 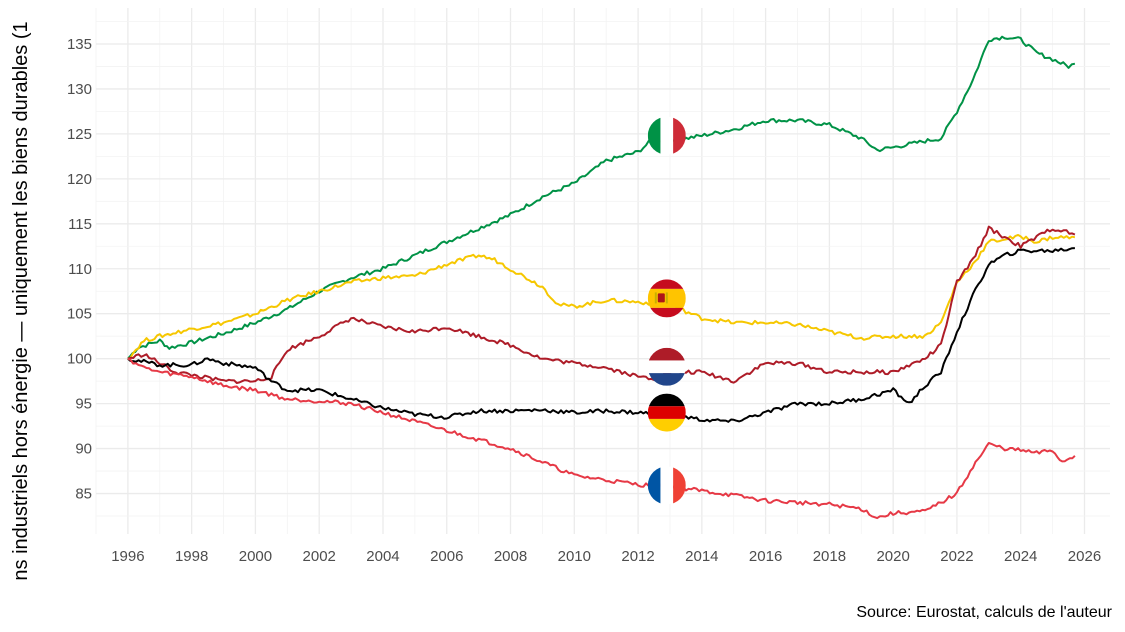 I want to click on france-flag-icon, so click(x=666, y=485).